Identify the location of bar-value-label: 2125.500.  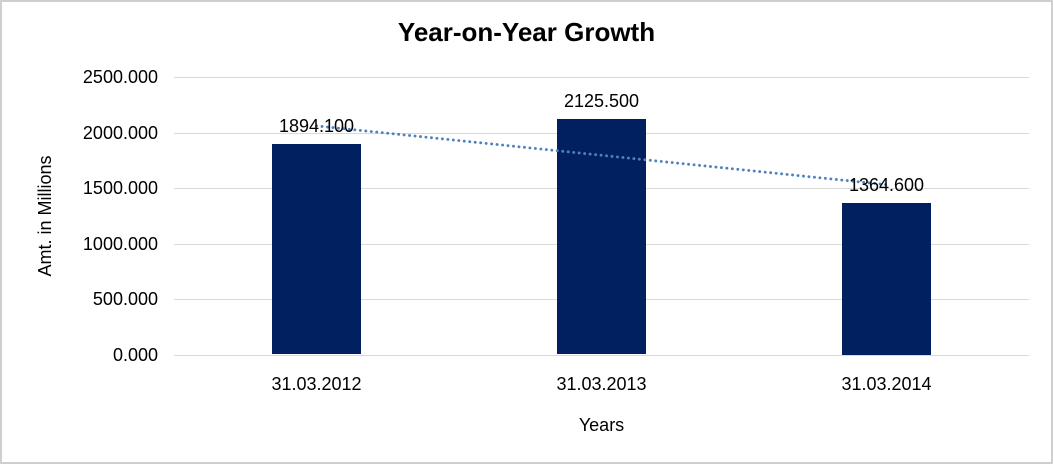
(601, 100).